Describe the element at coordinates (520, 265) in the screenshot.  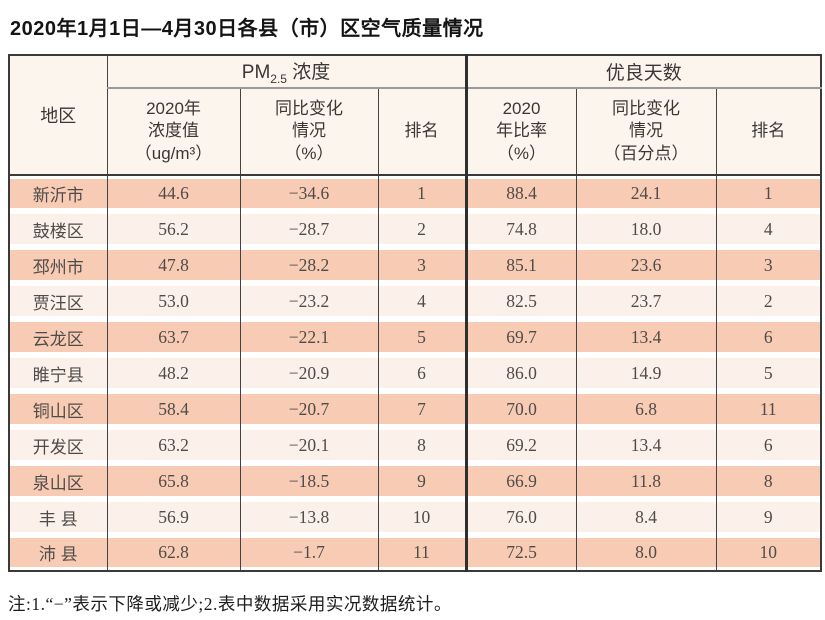
I see `days-rate-cell: 85.1` at that location.